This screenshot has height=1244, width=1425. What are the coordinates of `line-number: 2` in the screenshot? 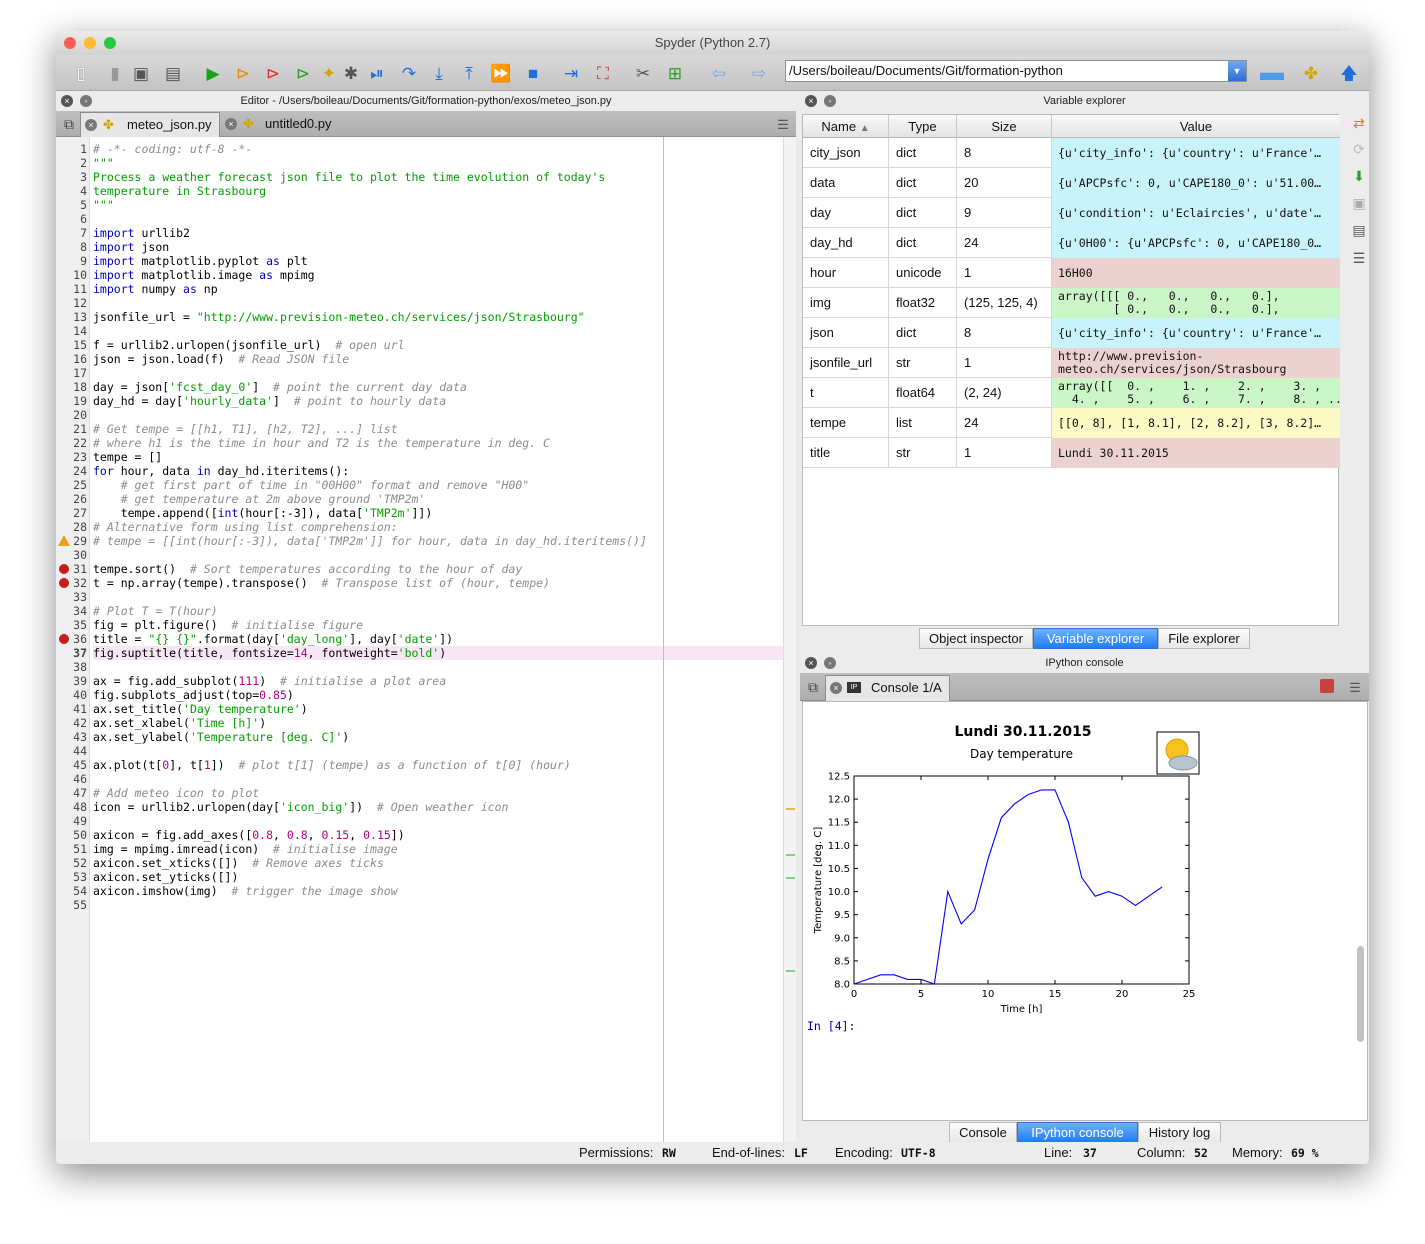 It's located at (83, 163).